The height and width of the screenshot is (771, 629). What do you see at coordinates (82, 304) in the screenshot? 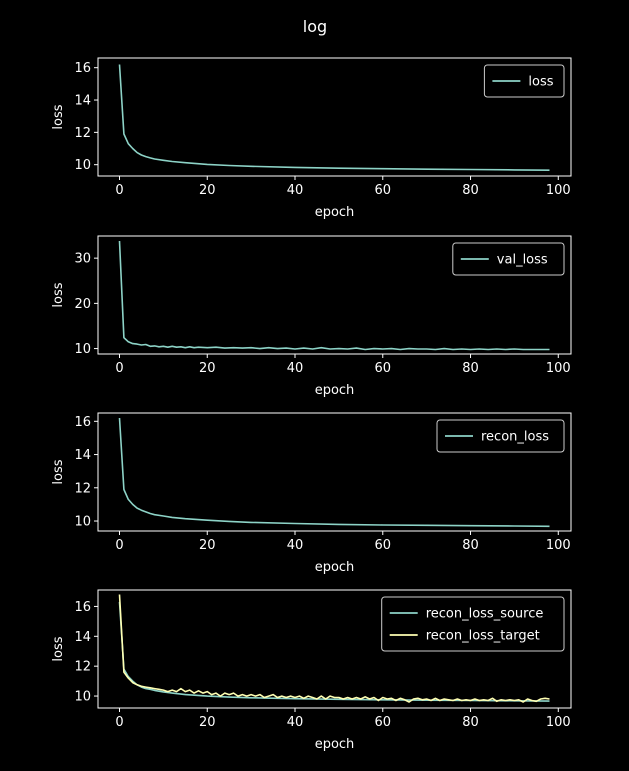
I see `y-tick-label: 20` at bounding box center [82, 304].